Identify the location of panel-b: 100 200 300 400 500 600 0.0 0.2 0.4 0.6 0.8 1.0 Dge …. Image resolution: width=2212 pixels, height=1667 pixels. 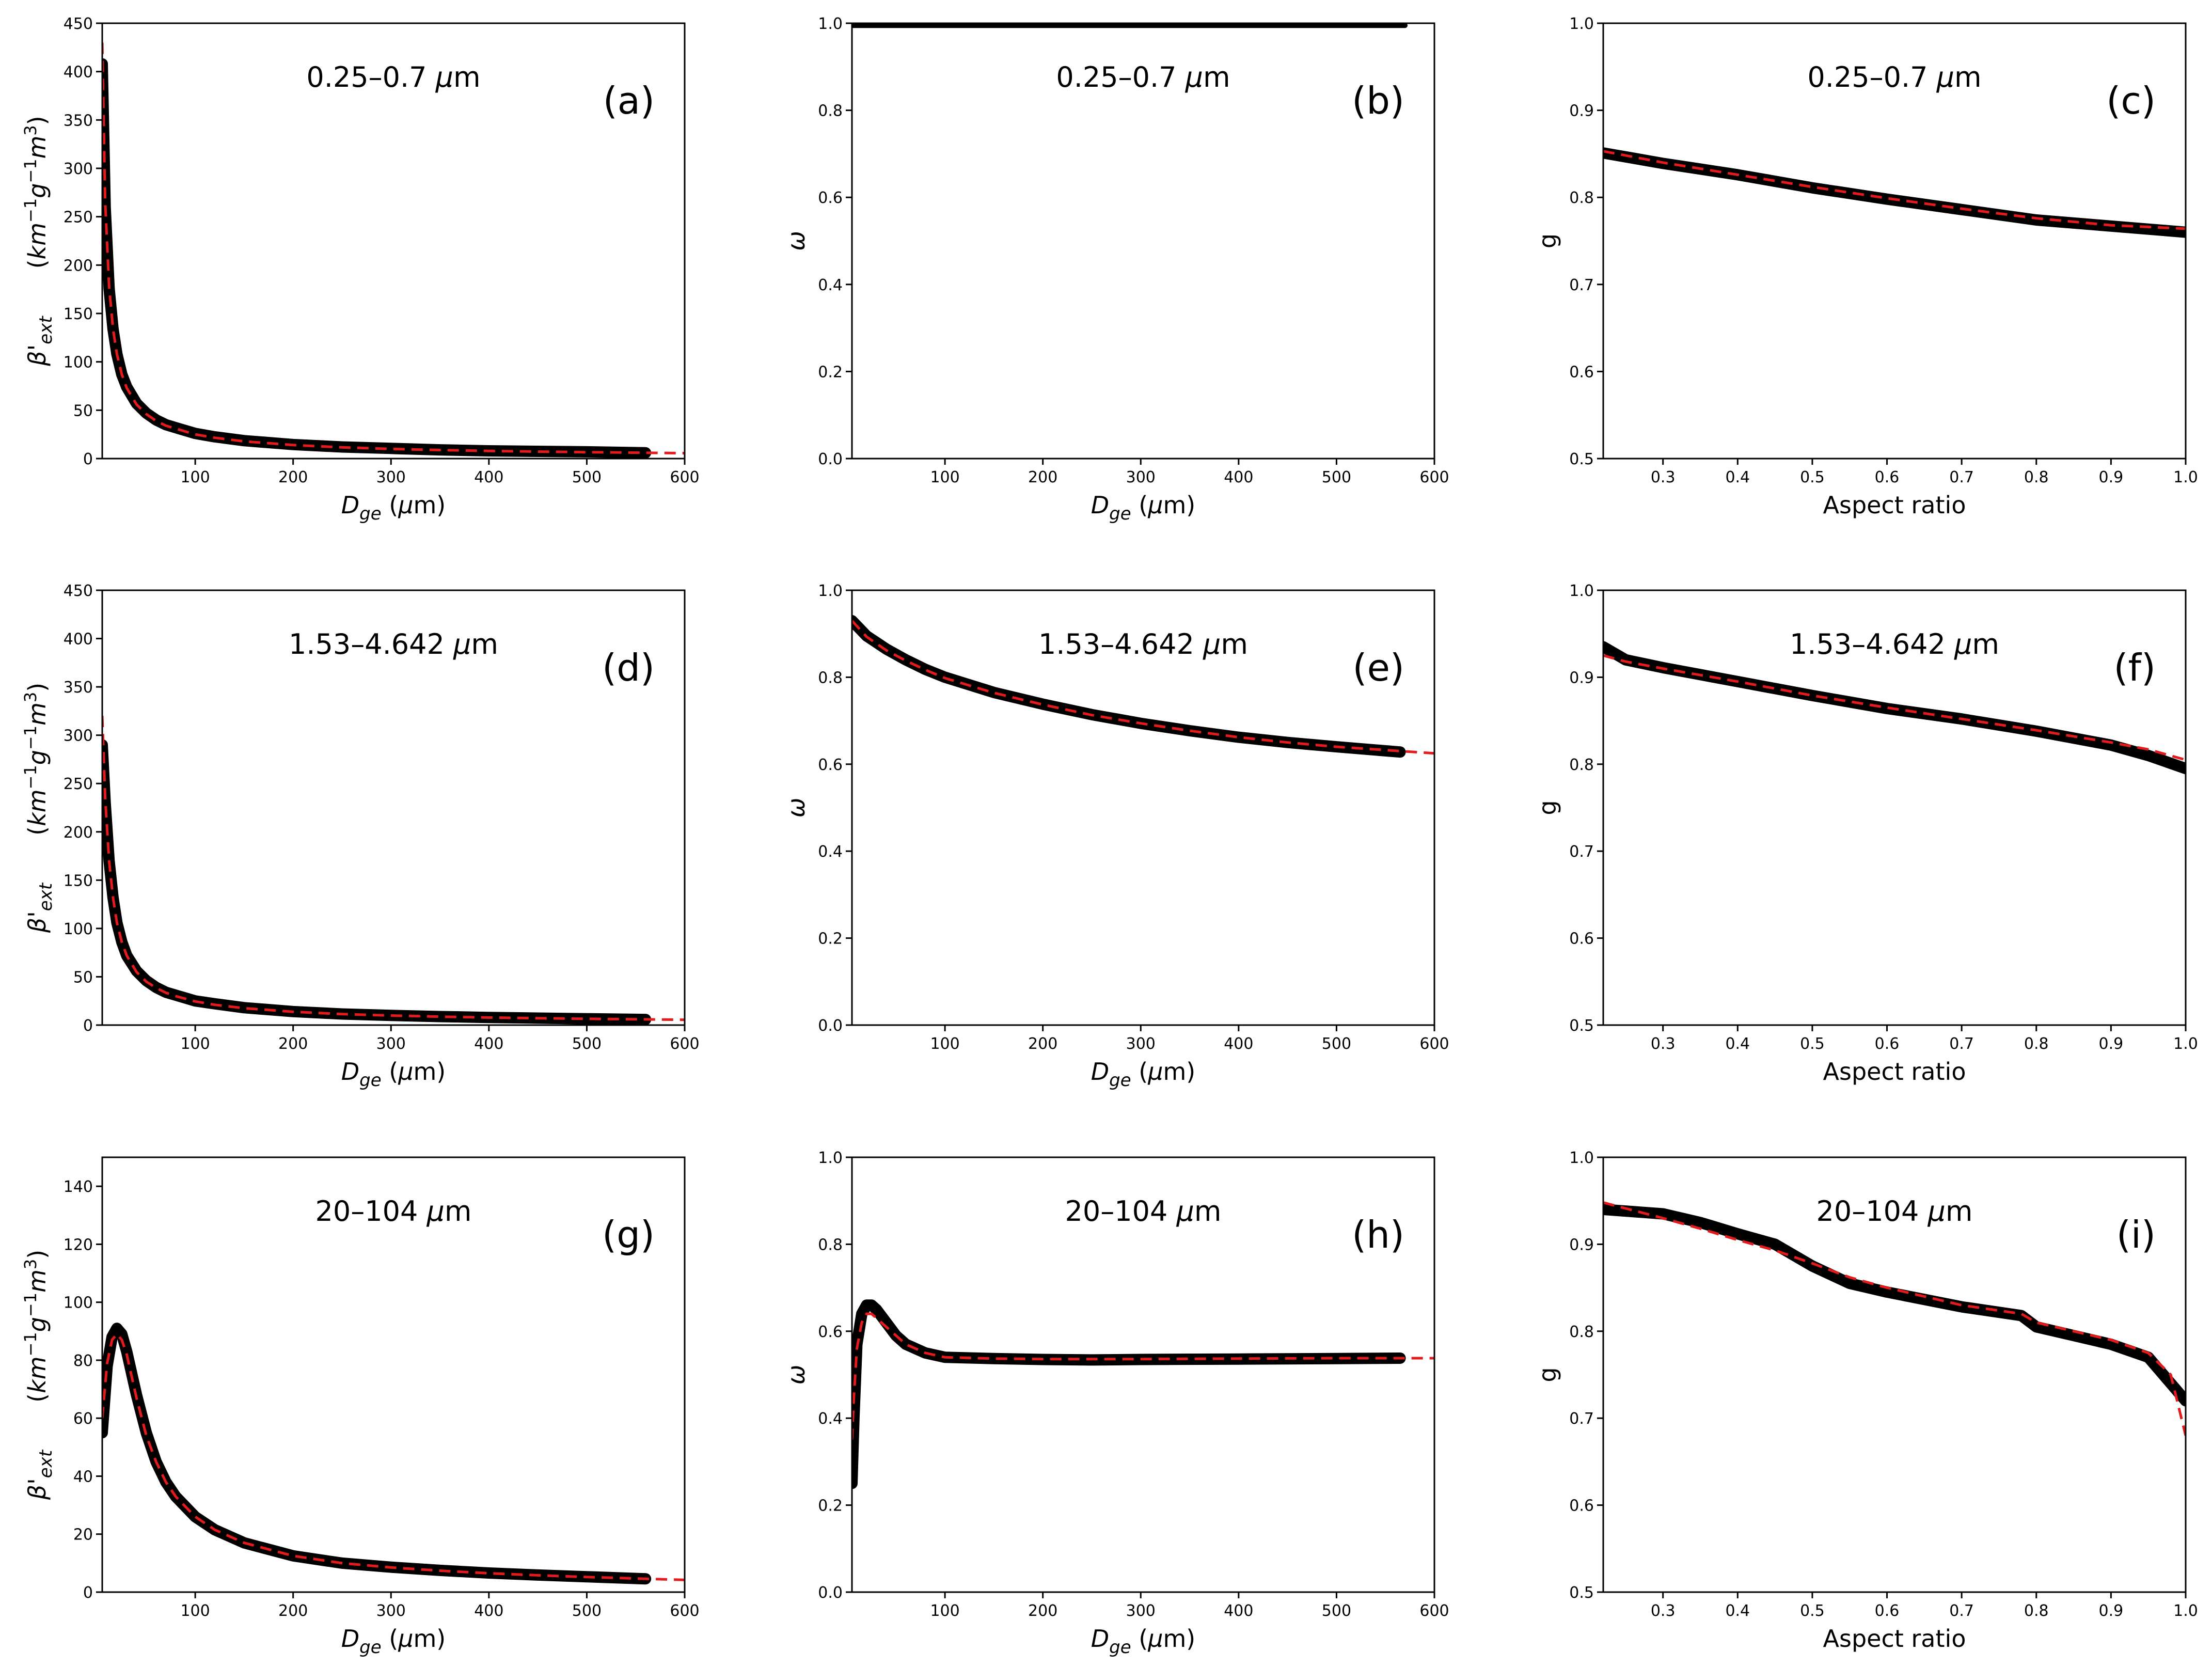
(1116, 269).